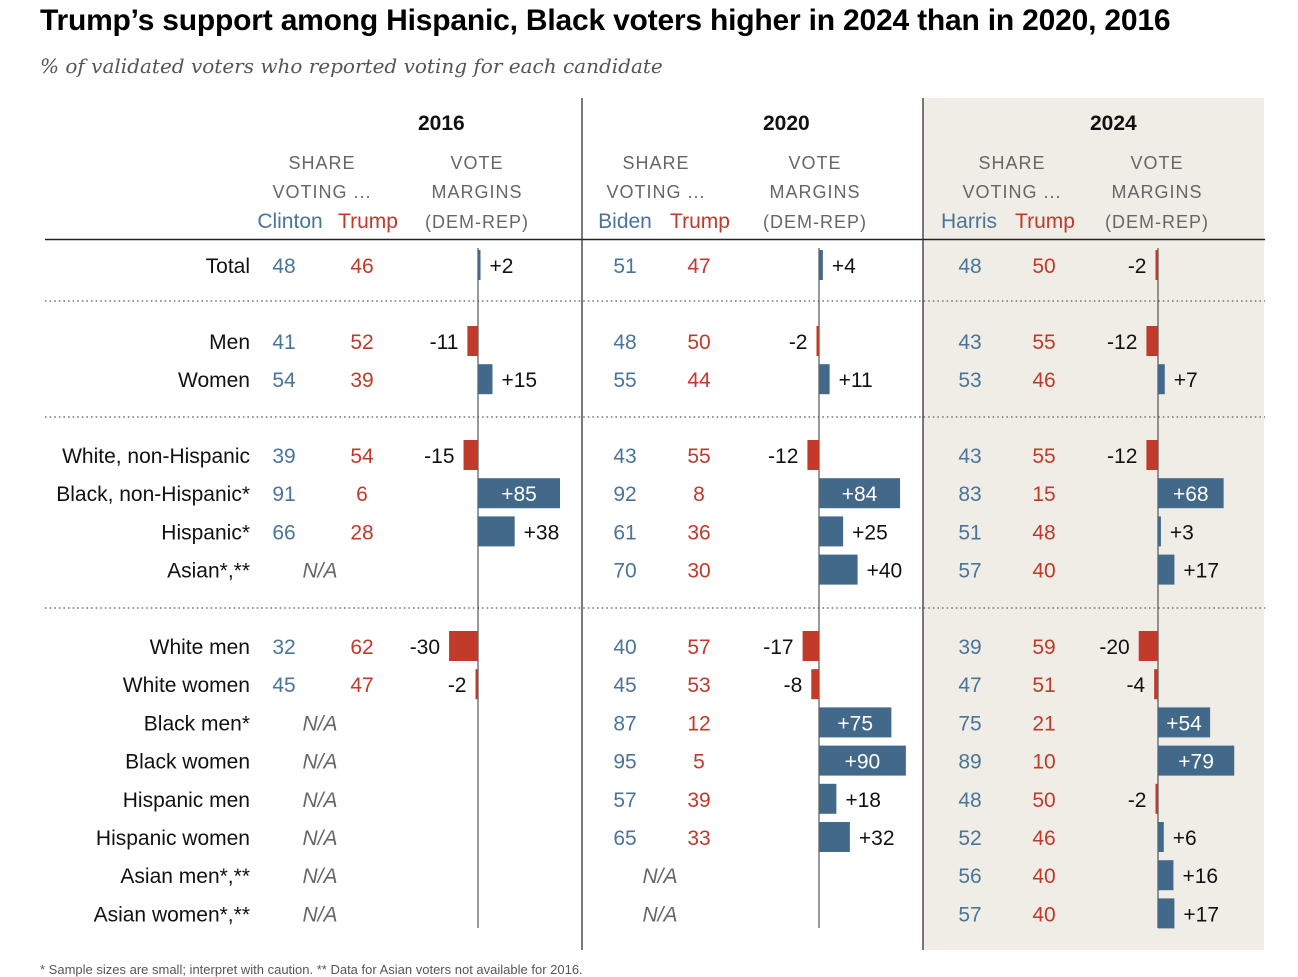  Describe the element at coordinates (885, 571) in the screenshot. I see `margin-label: +40` at that location.